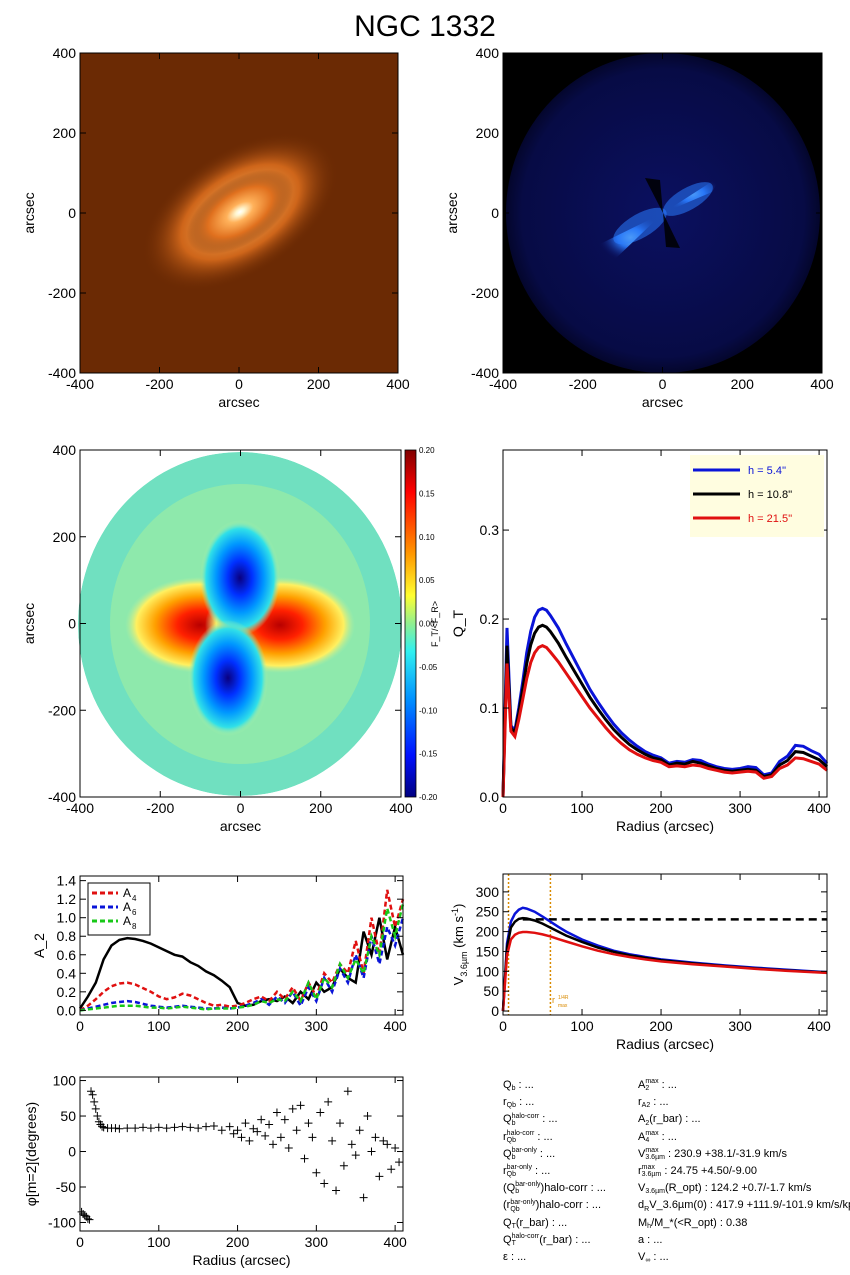 The image size is (850, 1275). Describe the element at coordinates (67, 1010) in the screenshot. I see `y-tick-label: 0.0` at that location.